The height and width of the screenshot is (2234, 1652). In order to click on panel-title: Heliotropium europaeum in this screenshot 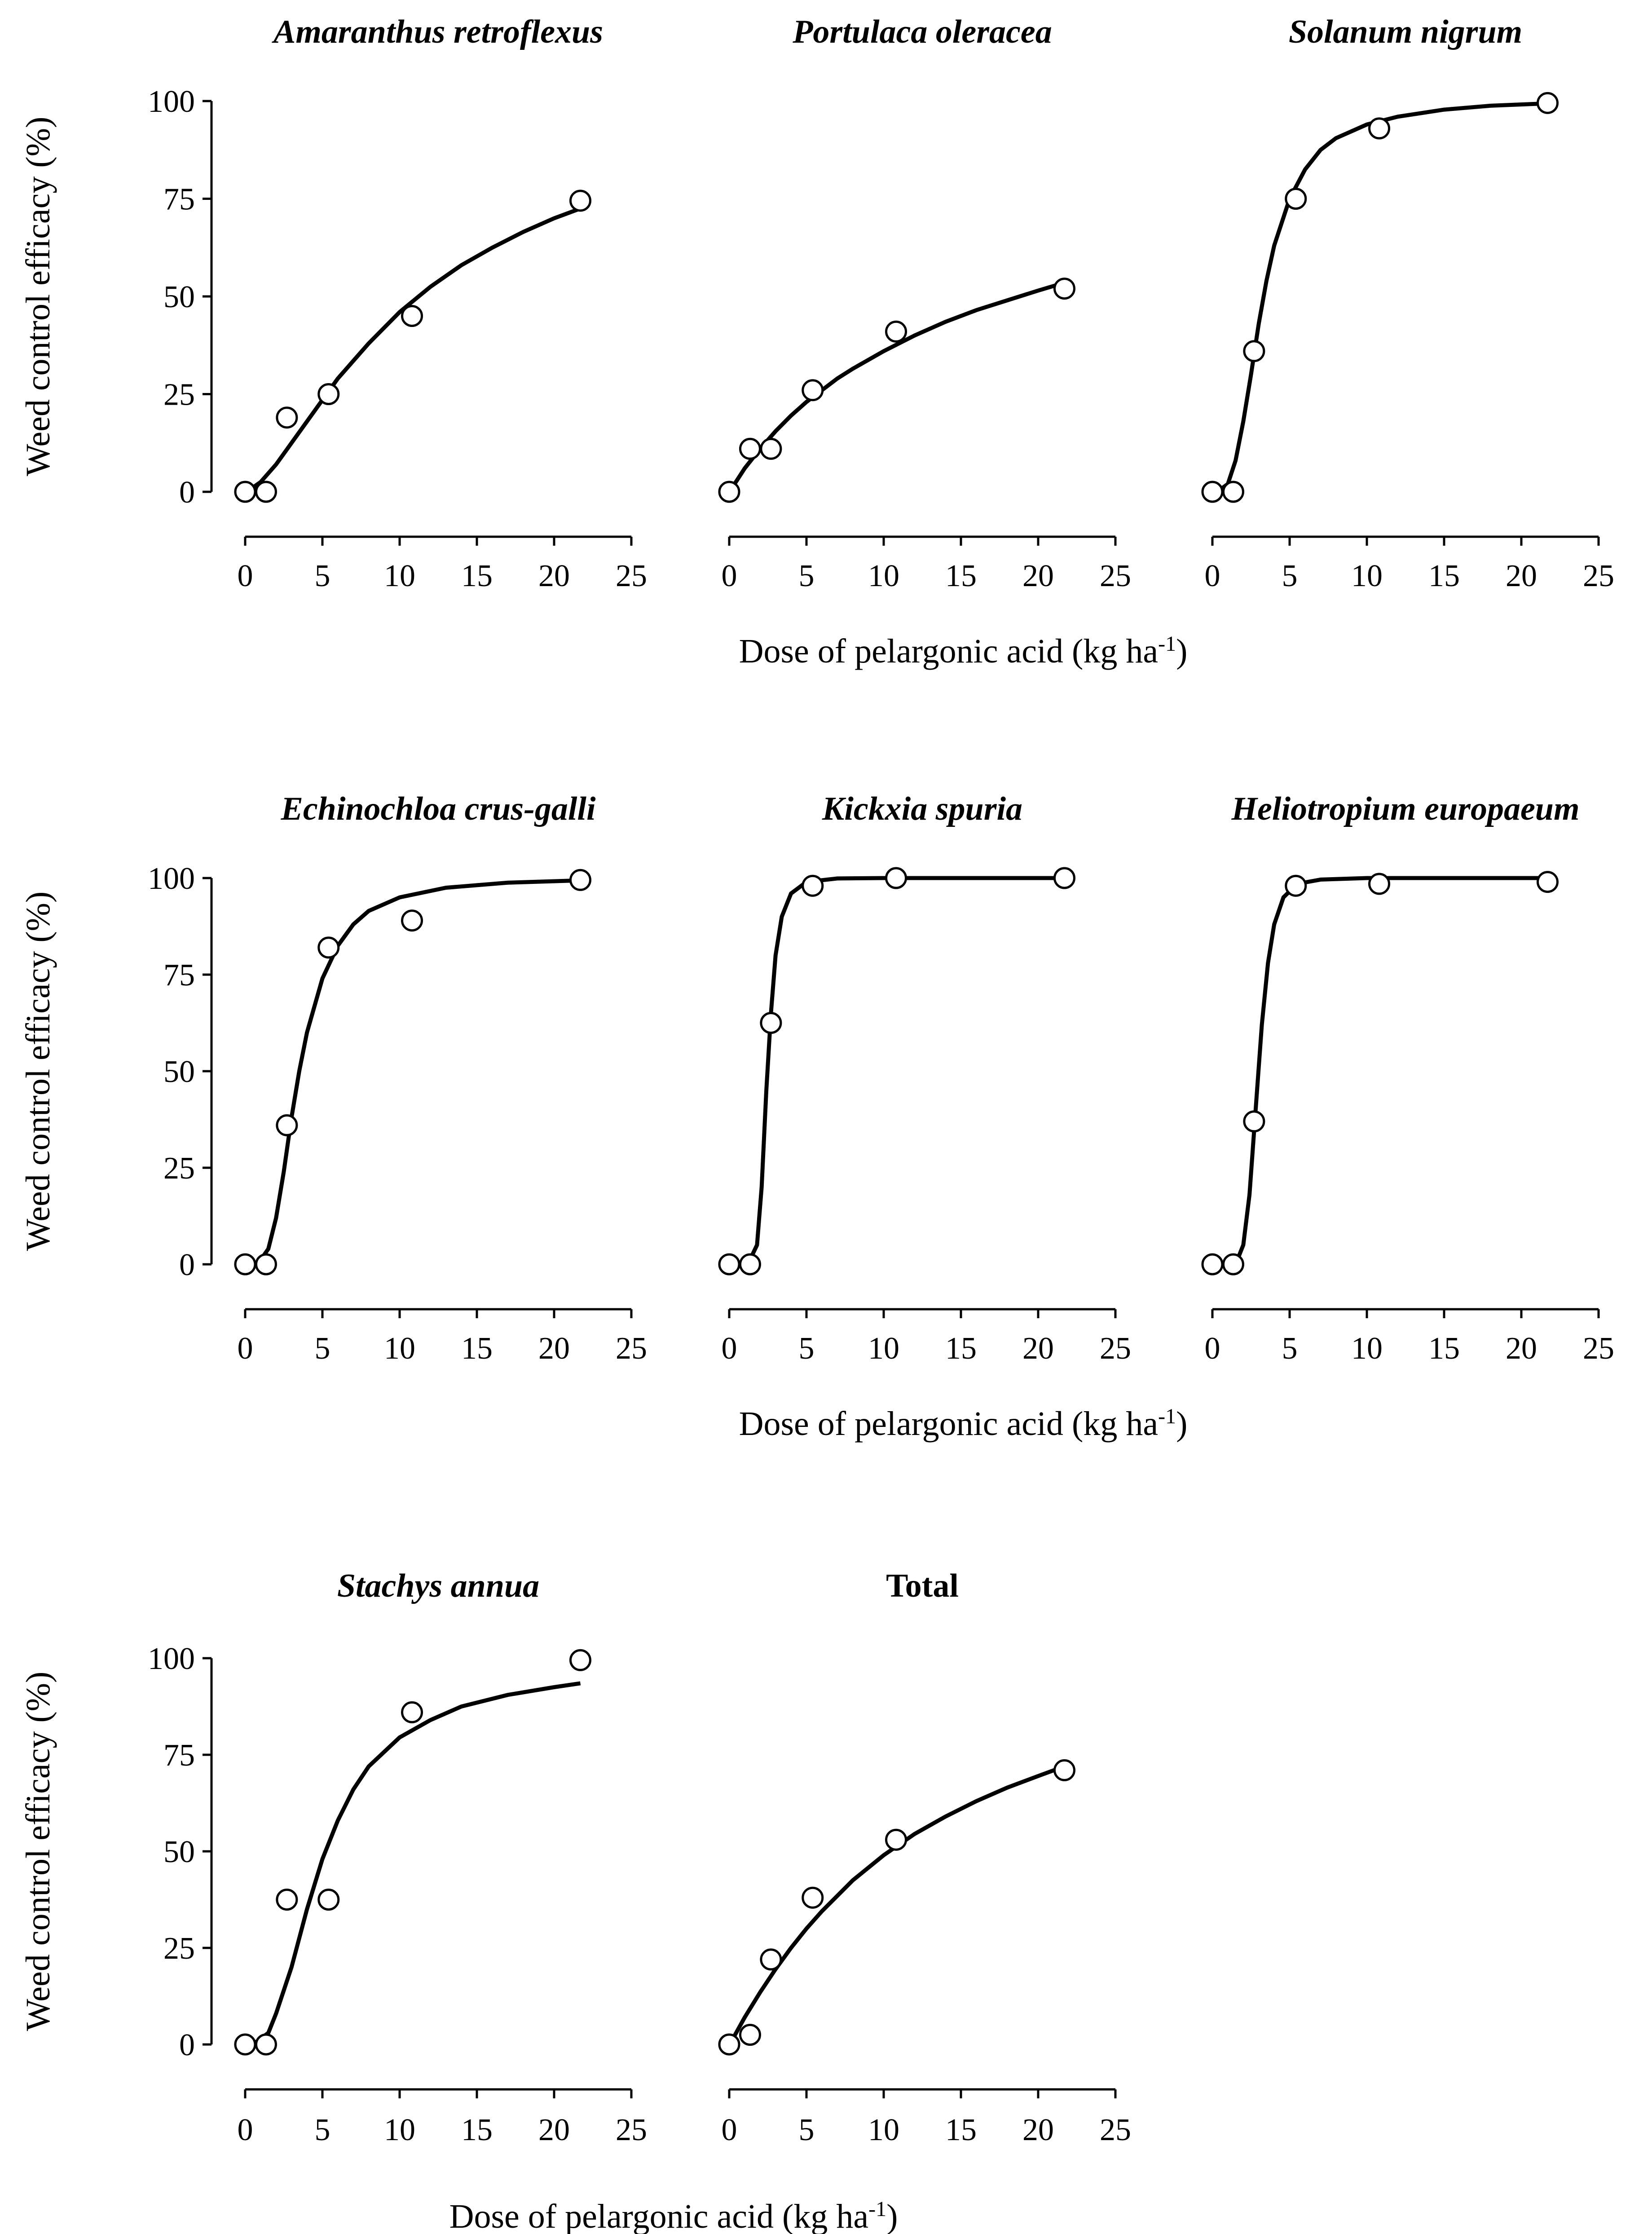, I will do `click(1405, 808)`.